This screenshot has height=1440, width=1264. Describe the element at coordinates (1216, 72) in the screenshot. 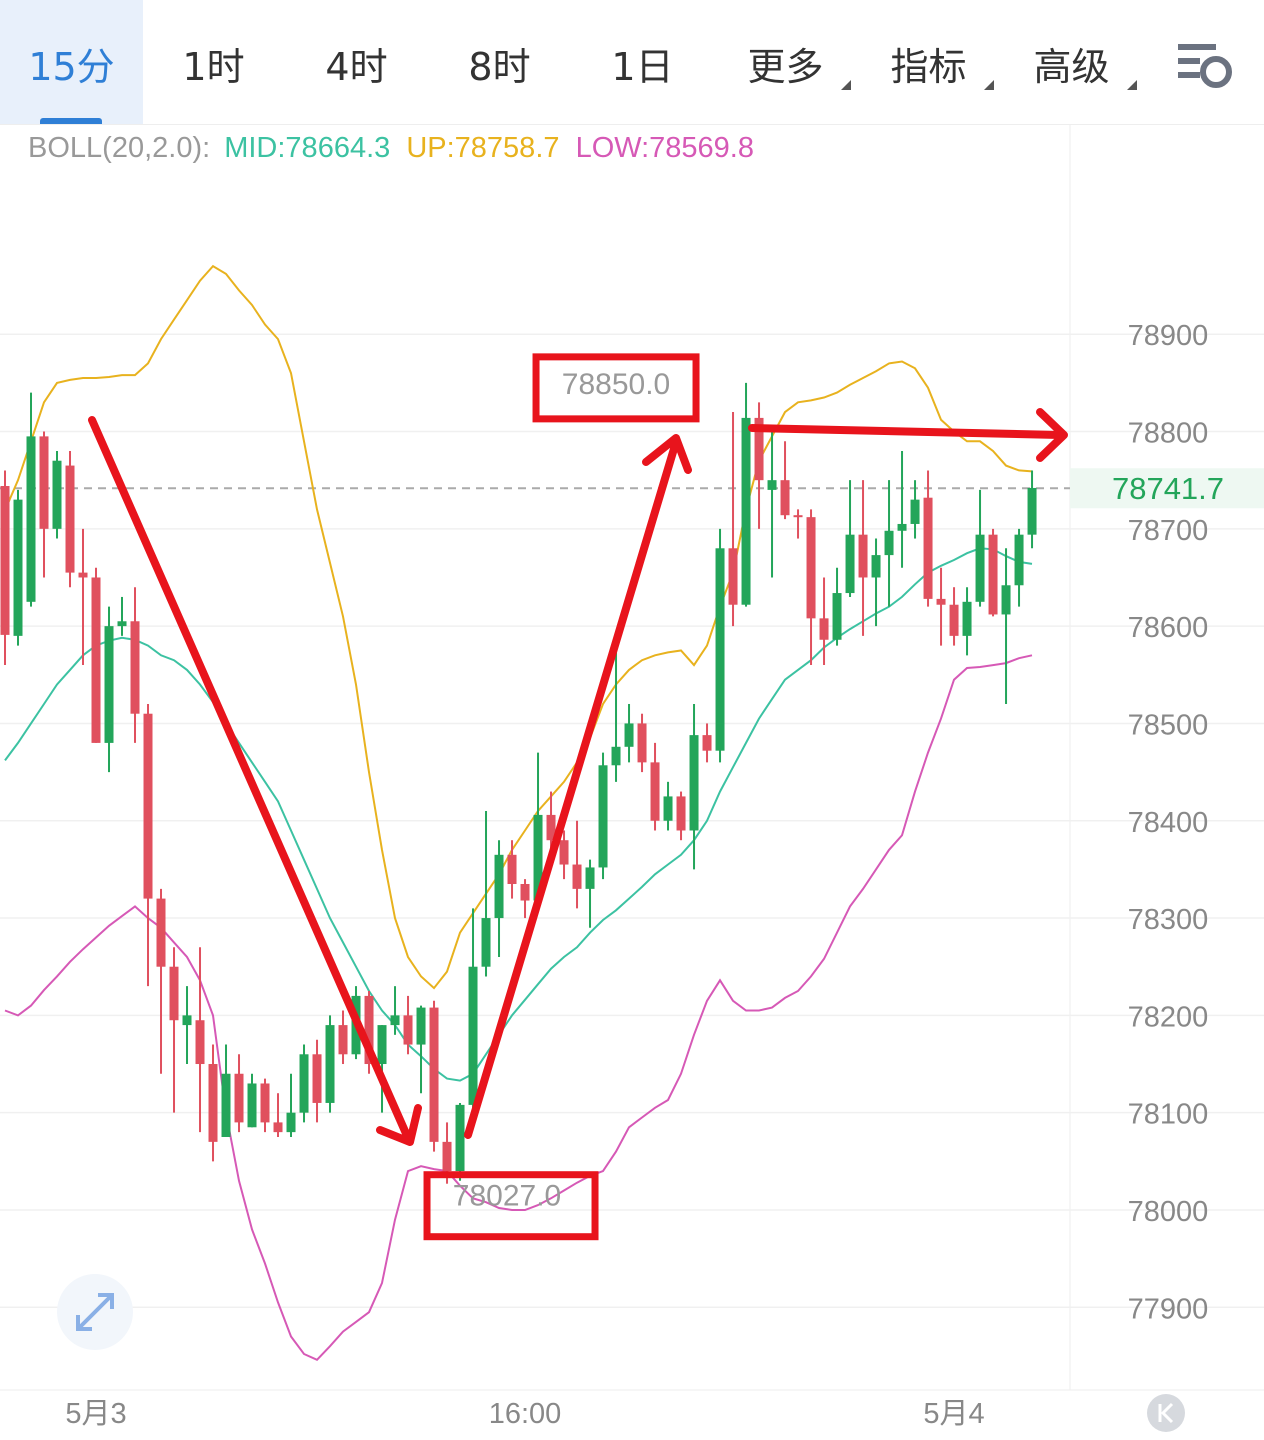

I see `icon-gear` at that location.